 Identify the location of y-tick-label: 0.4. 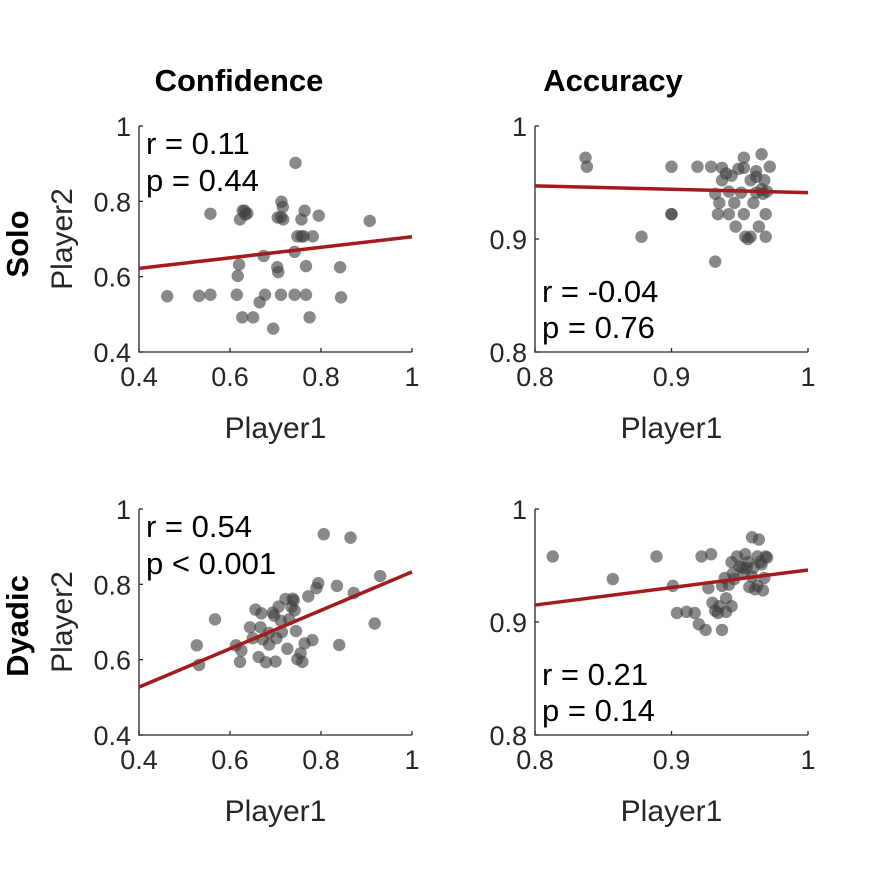
(112, 353).